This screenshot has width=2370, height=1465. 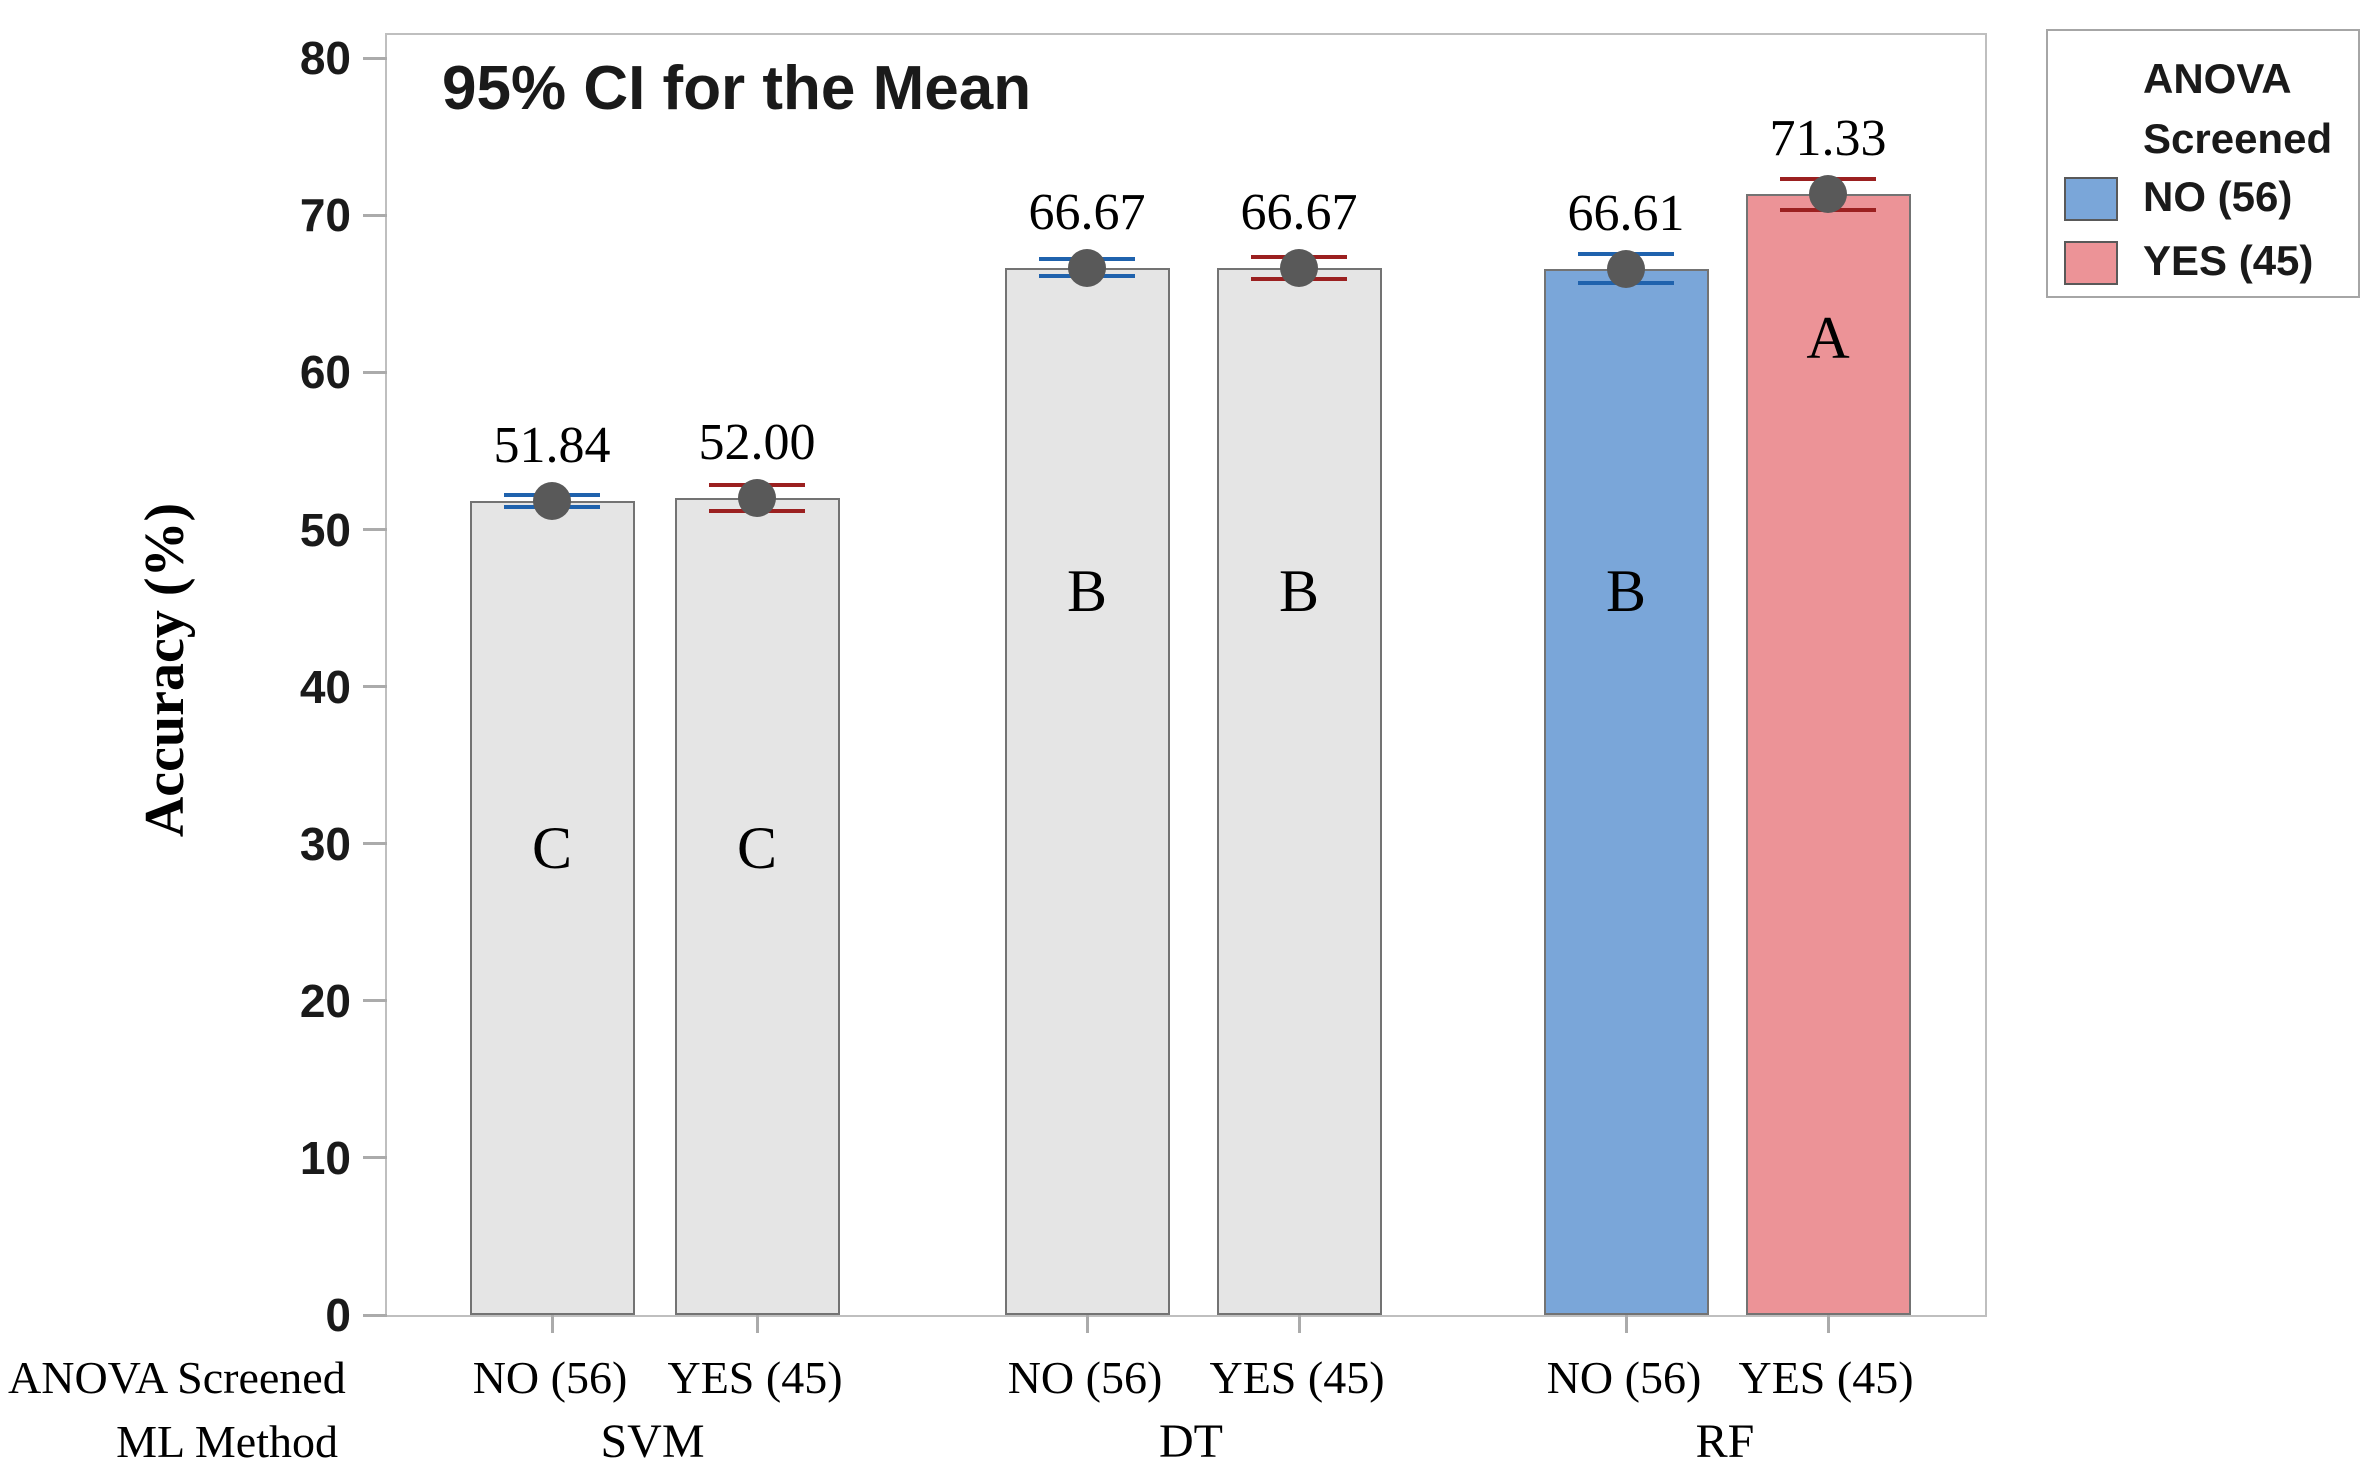 I want to click on y-tick-label: 20, so click(x=325, y=1000).